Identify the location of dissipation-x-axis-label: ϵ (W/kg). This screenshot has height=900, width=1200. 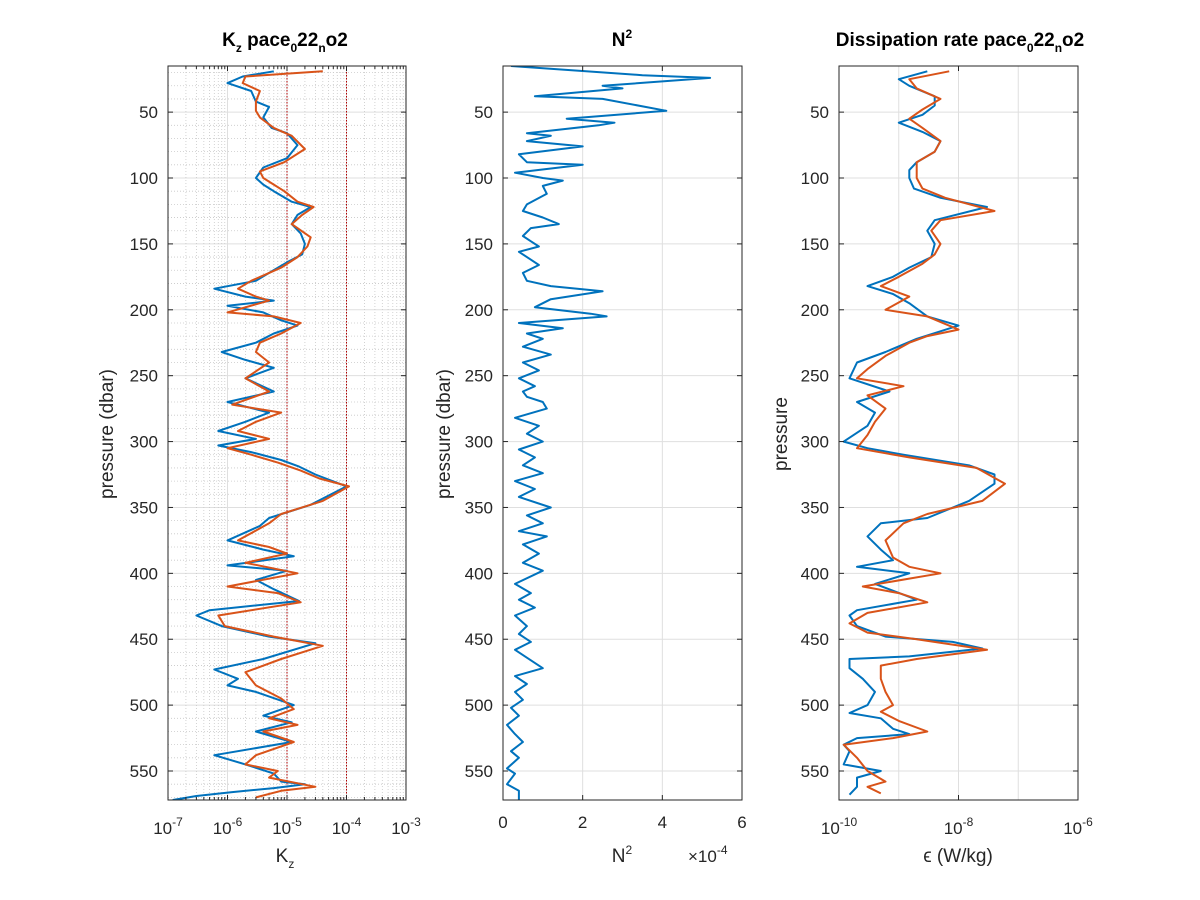
(958, 856).